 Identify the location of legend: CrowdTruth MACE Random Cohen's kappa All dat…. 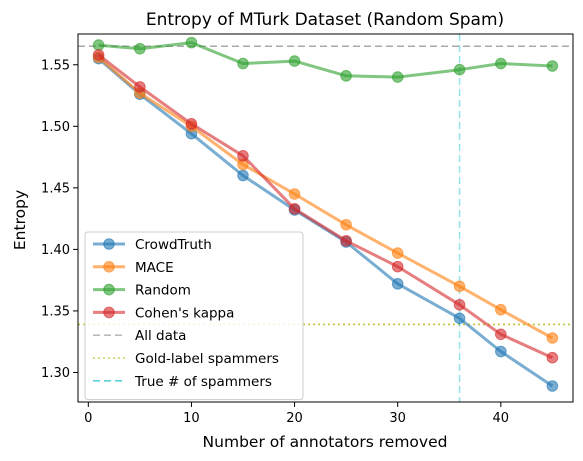
(194, 316).